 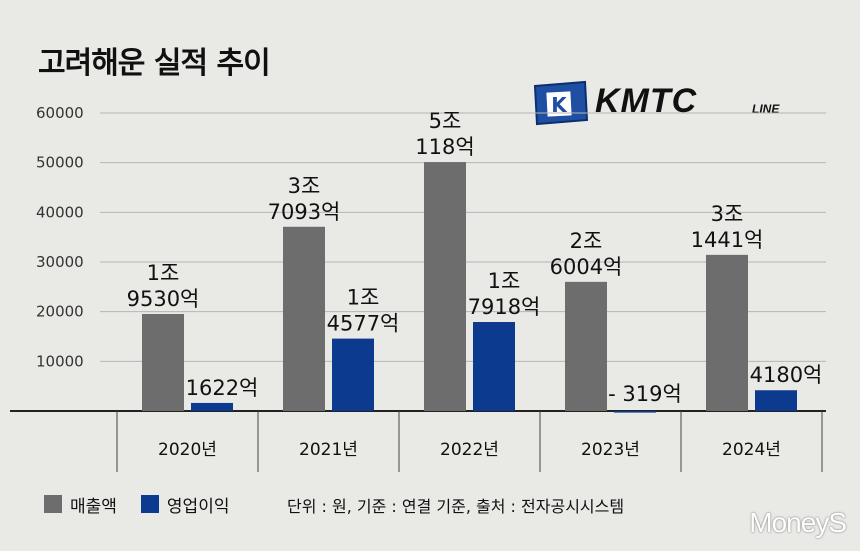 I want to click on data-label-operating-profit: - 319억, so click(x=645, y=394).